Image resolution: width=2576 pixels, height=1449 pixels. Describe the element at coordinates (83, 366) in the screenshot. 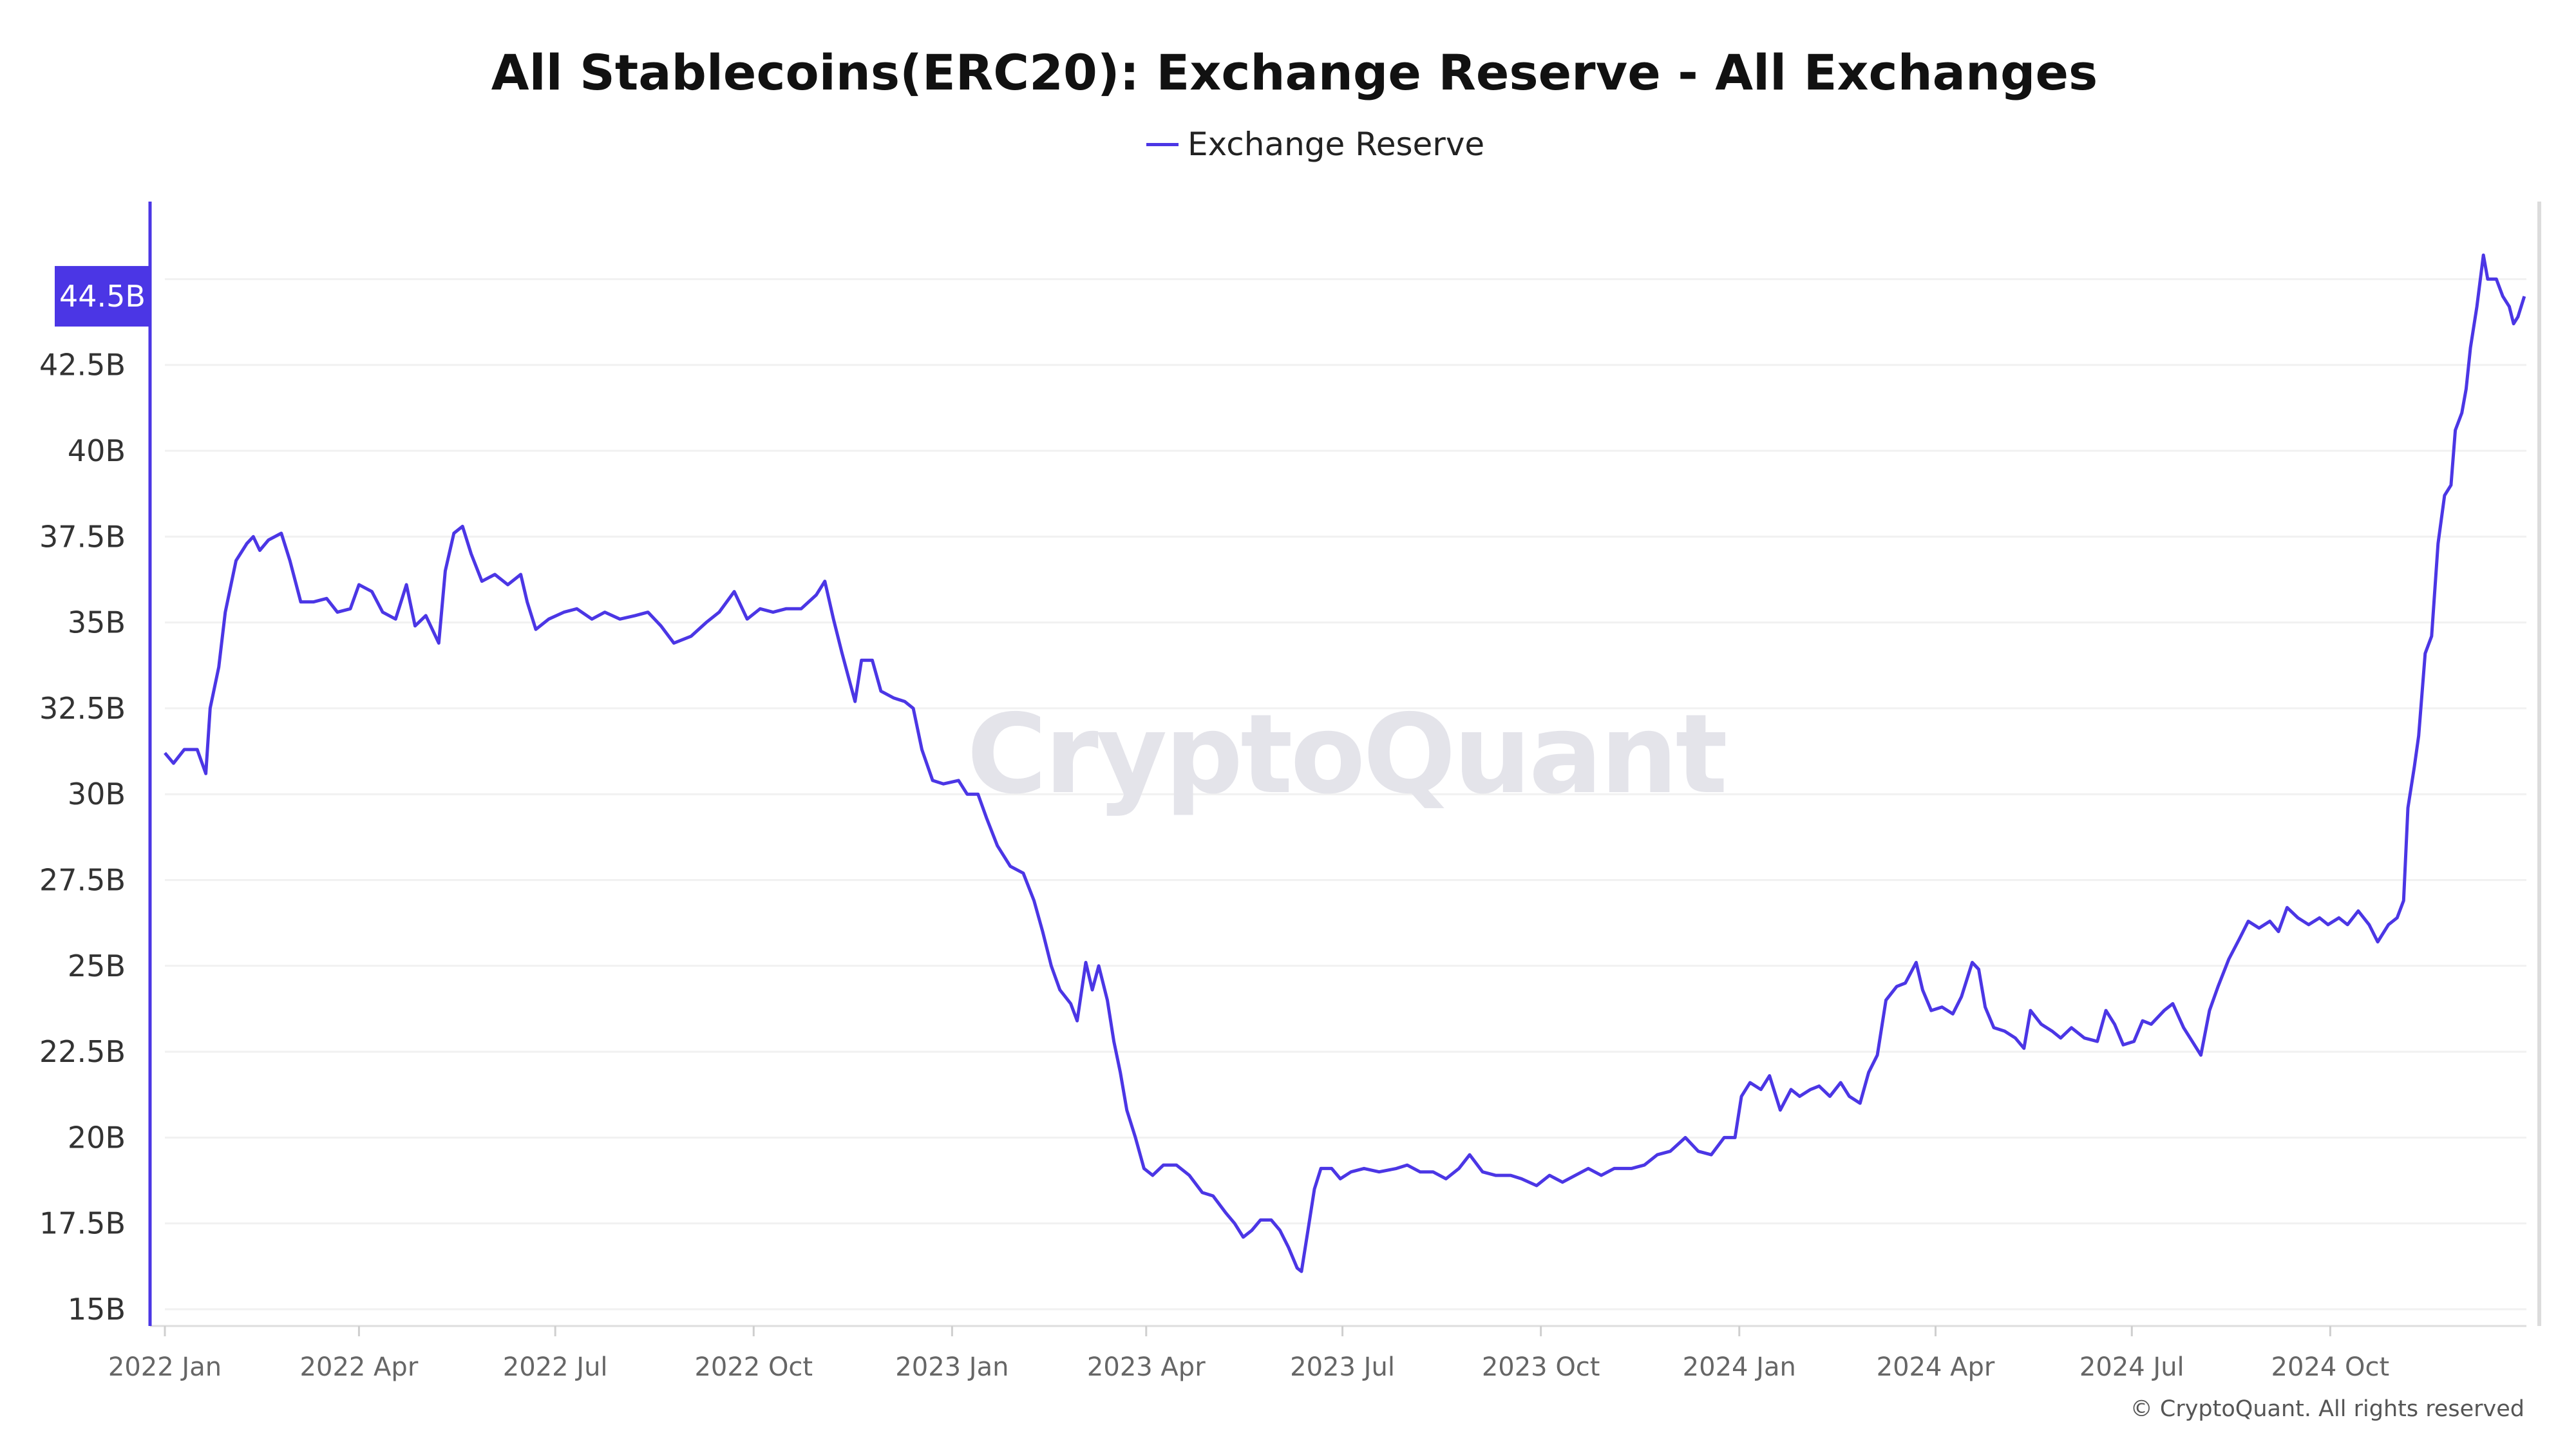

I see `y-tick-label: 42.5B` at that location.